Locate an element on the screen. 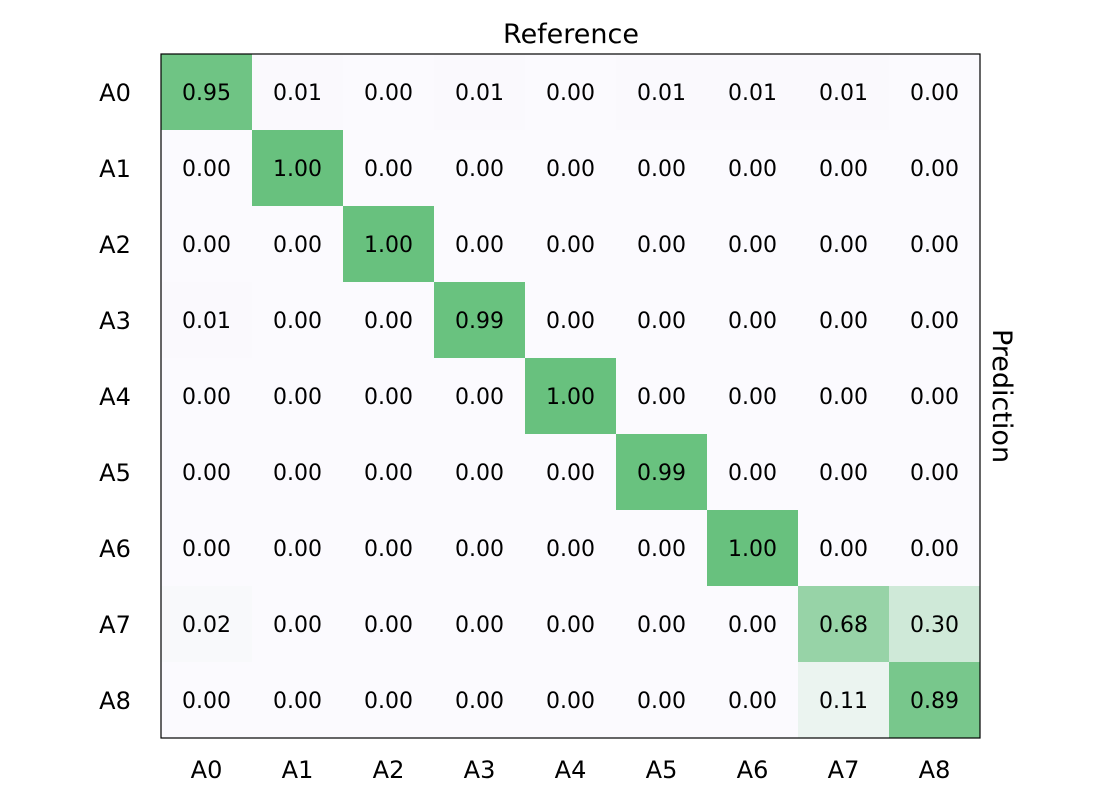 This screenshot has width=1116, height=803. column-tick-label: A6 is located at coordinates (753, 770).